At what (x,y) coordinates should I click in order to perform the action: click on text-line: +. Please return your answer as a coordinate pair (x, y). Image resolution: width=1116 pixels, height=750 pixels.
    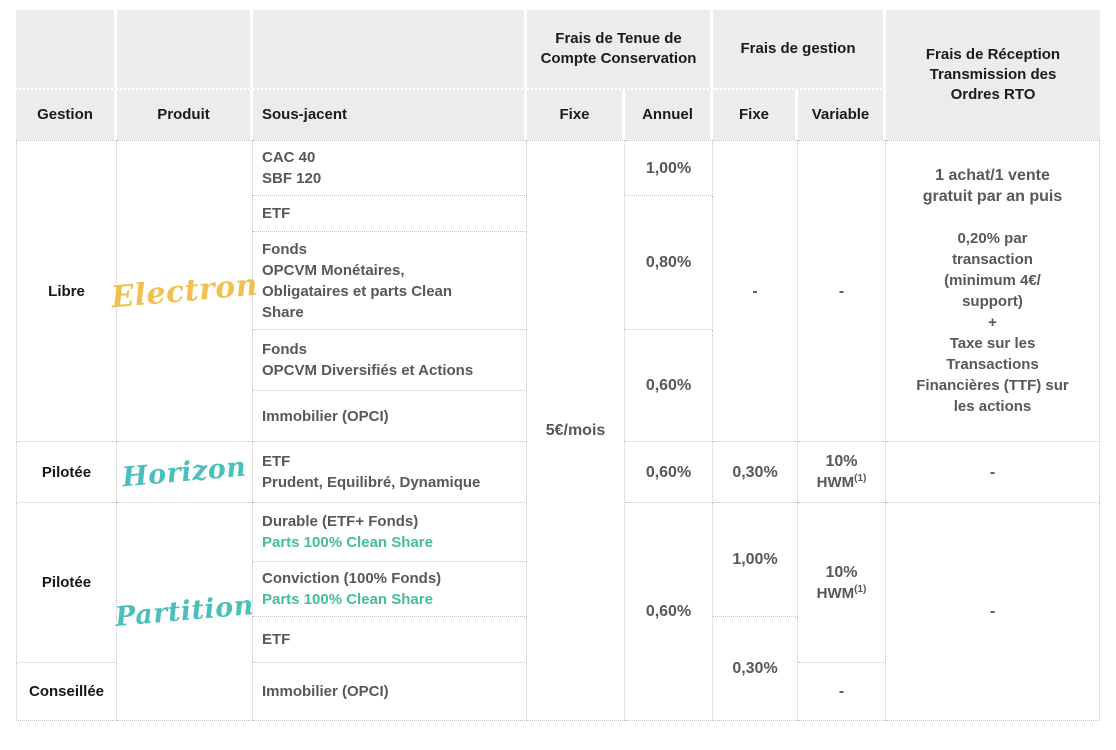
    Looking at the image, I should click on (992, 322).